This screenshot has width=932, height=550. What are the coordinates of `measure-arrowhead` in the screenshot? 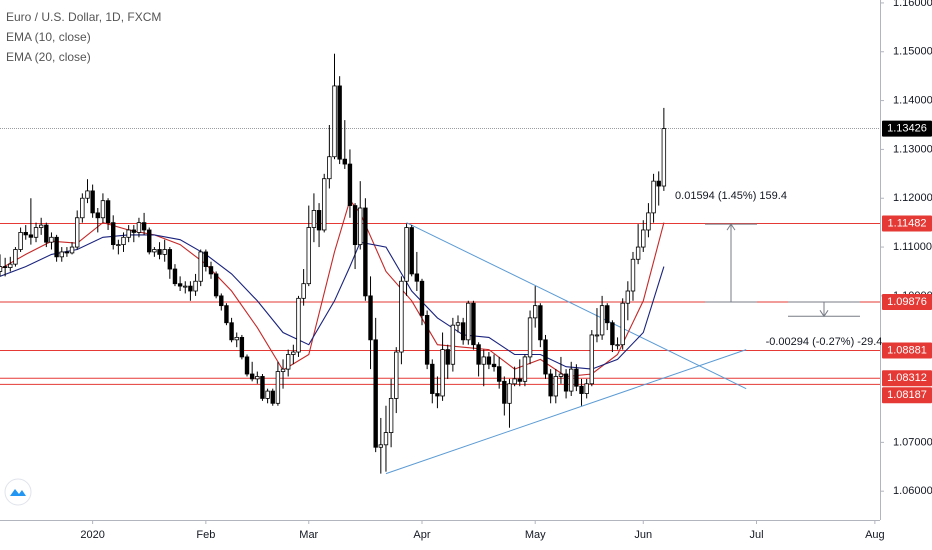 It's located at (824, 314).